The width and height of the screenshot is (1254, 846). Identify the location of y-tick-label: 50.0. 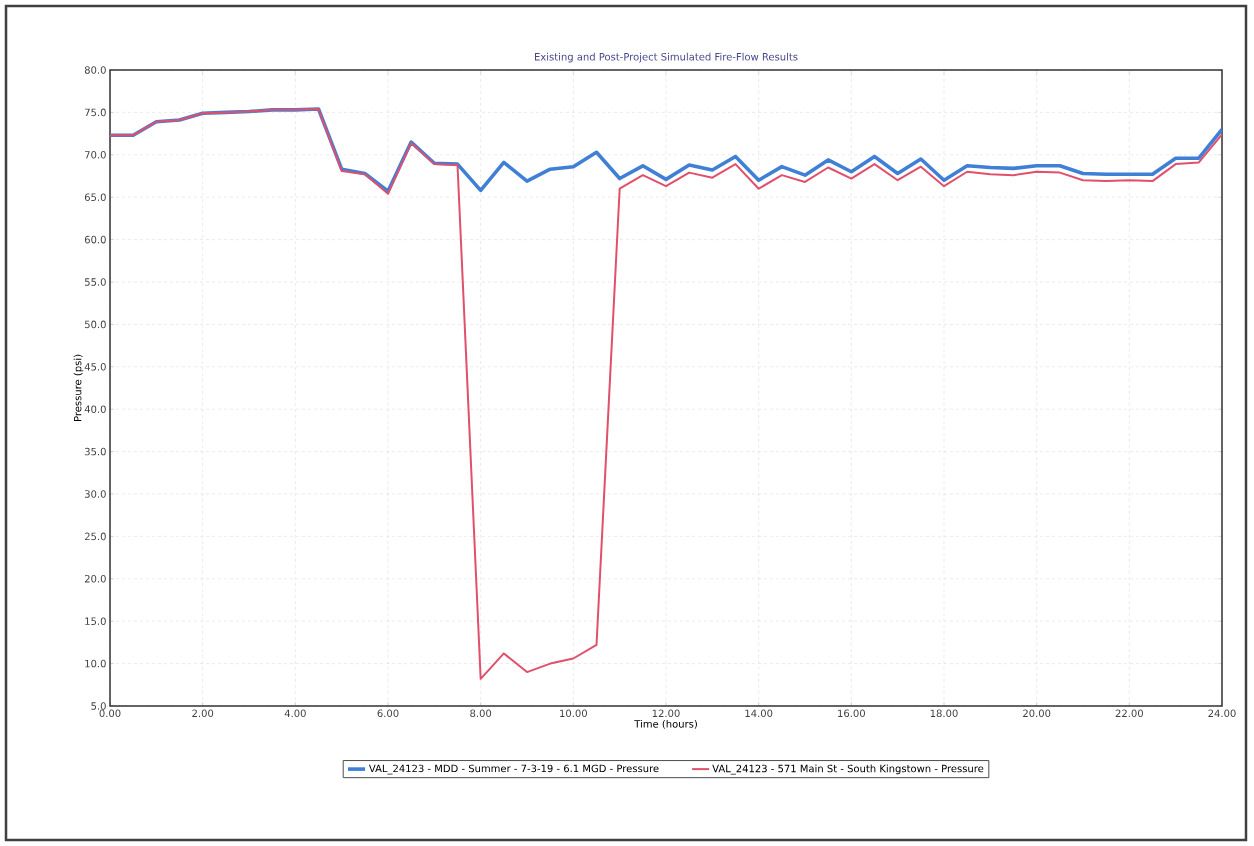
(95, 324).